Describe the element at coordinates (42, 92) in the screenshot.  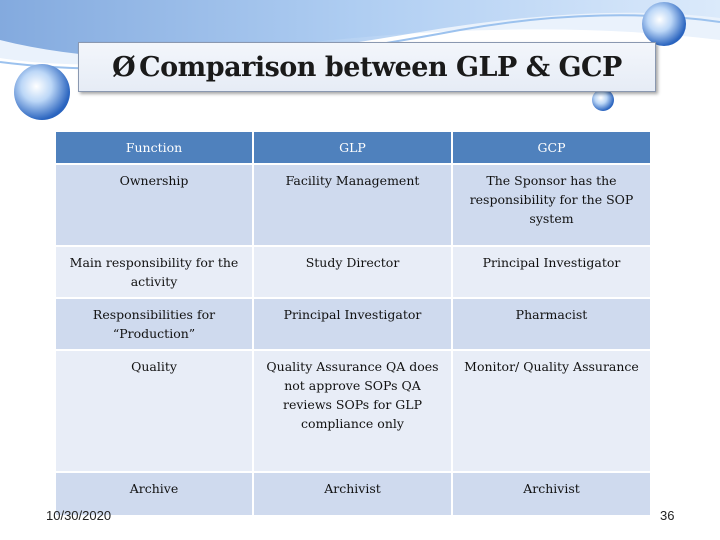
I see `orb-left` at that location.